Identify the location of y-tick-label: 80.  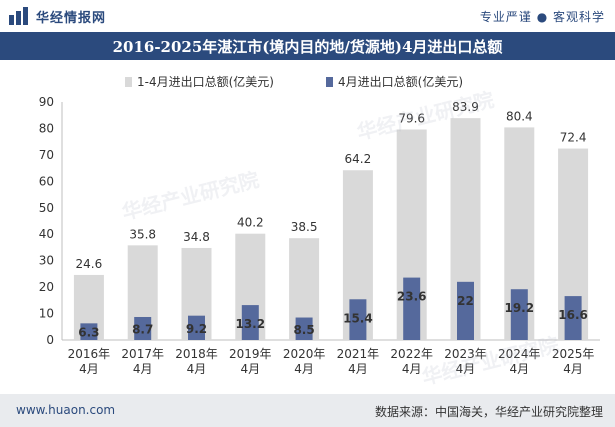
(46, 128).